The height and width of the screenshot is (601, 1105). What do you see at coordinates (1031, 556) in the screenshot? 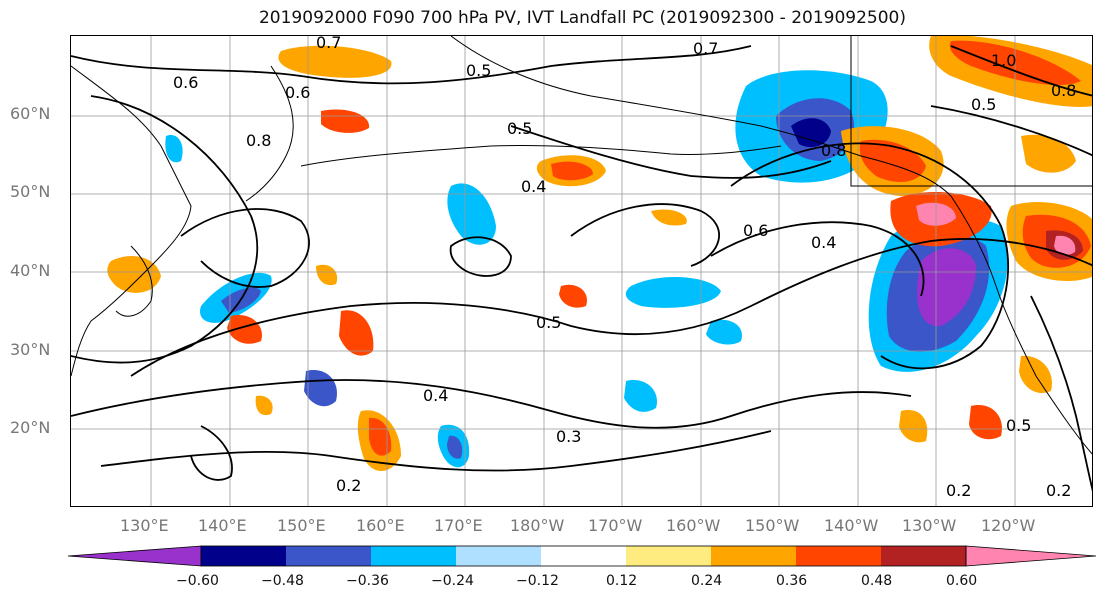
I see `colorbar-extend-high` at bounding box center [1031, 556].